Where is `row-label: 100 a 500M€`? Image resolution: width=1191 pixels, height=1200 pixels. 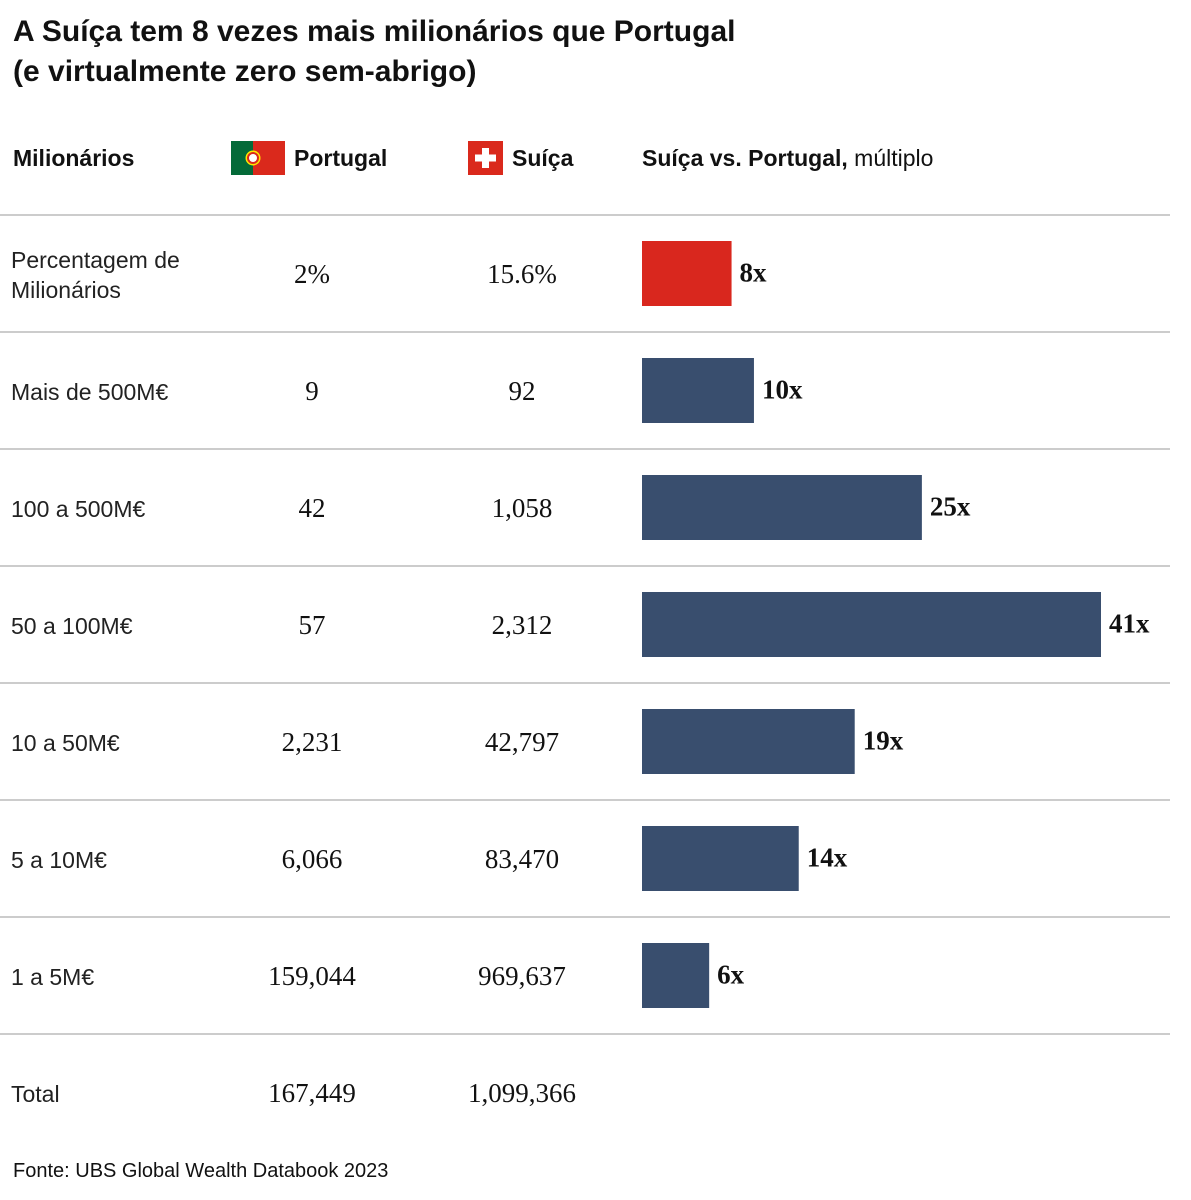
row-label: 100 a 500M€ is located at coordinates (78, 508).